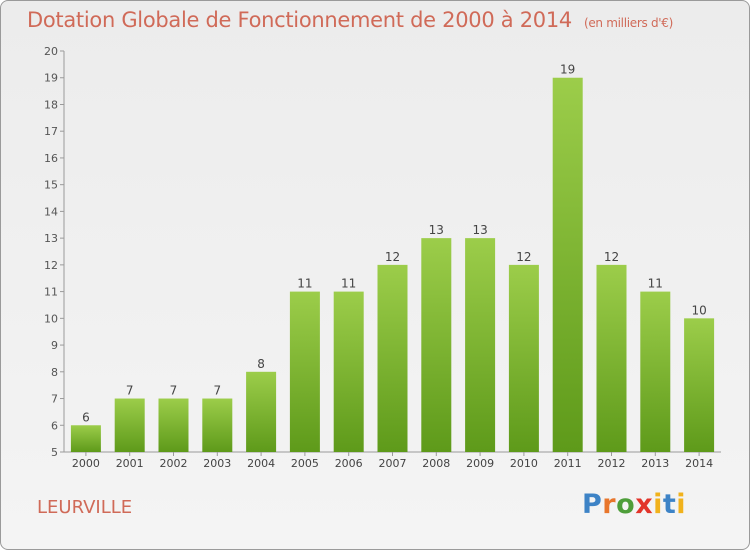 This screenshot has height=550, width=750. I want to click on bar-2000, so click(85, 438).